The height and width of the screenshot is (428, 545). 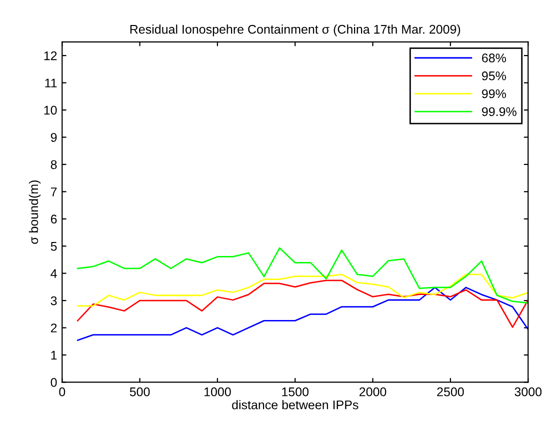 What do you see at coordinates (50, 110) in the screenshot?
I see `y-tick-label: 10` at bounding box center [50, 110].